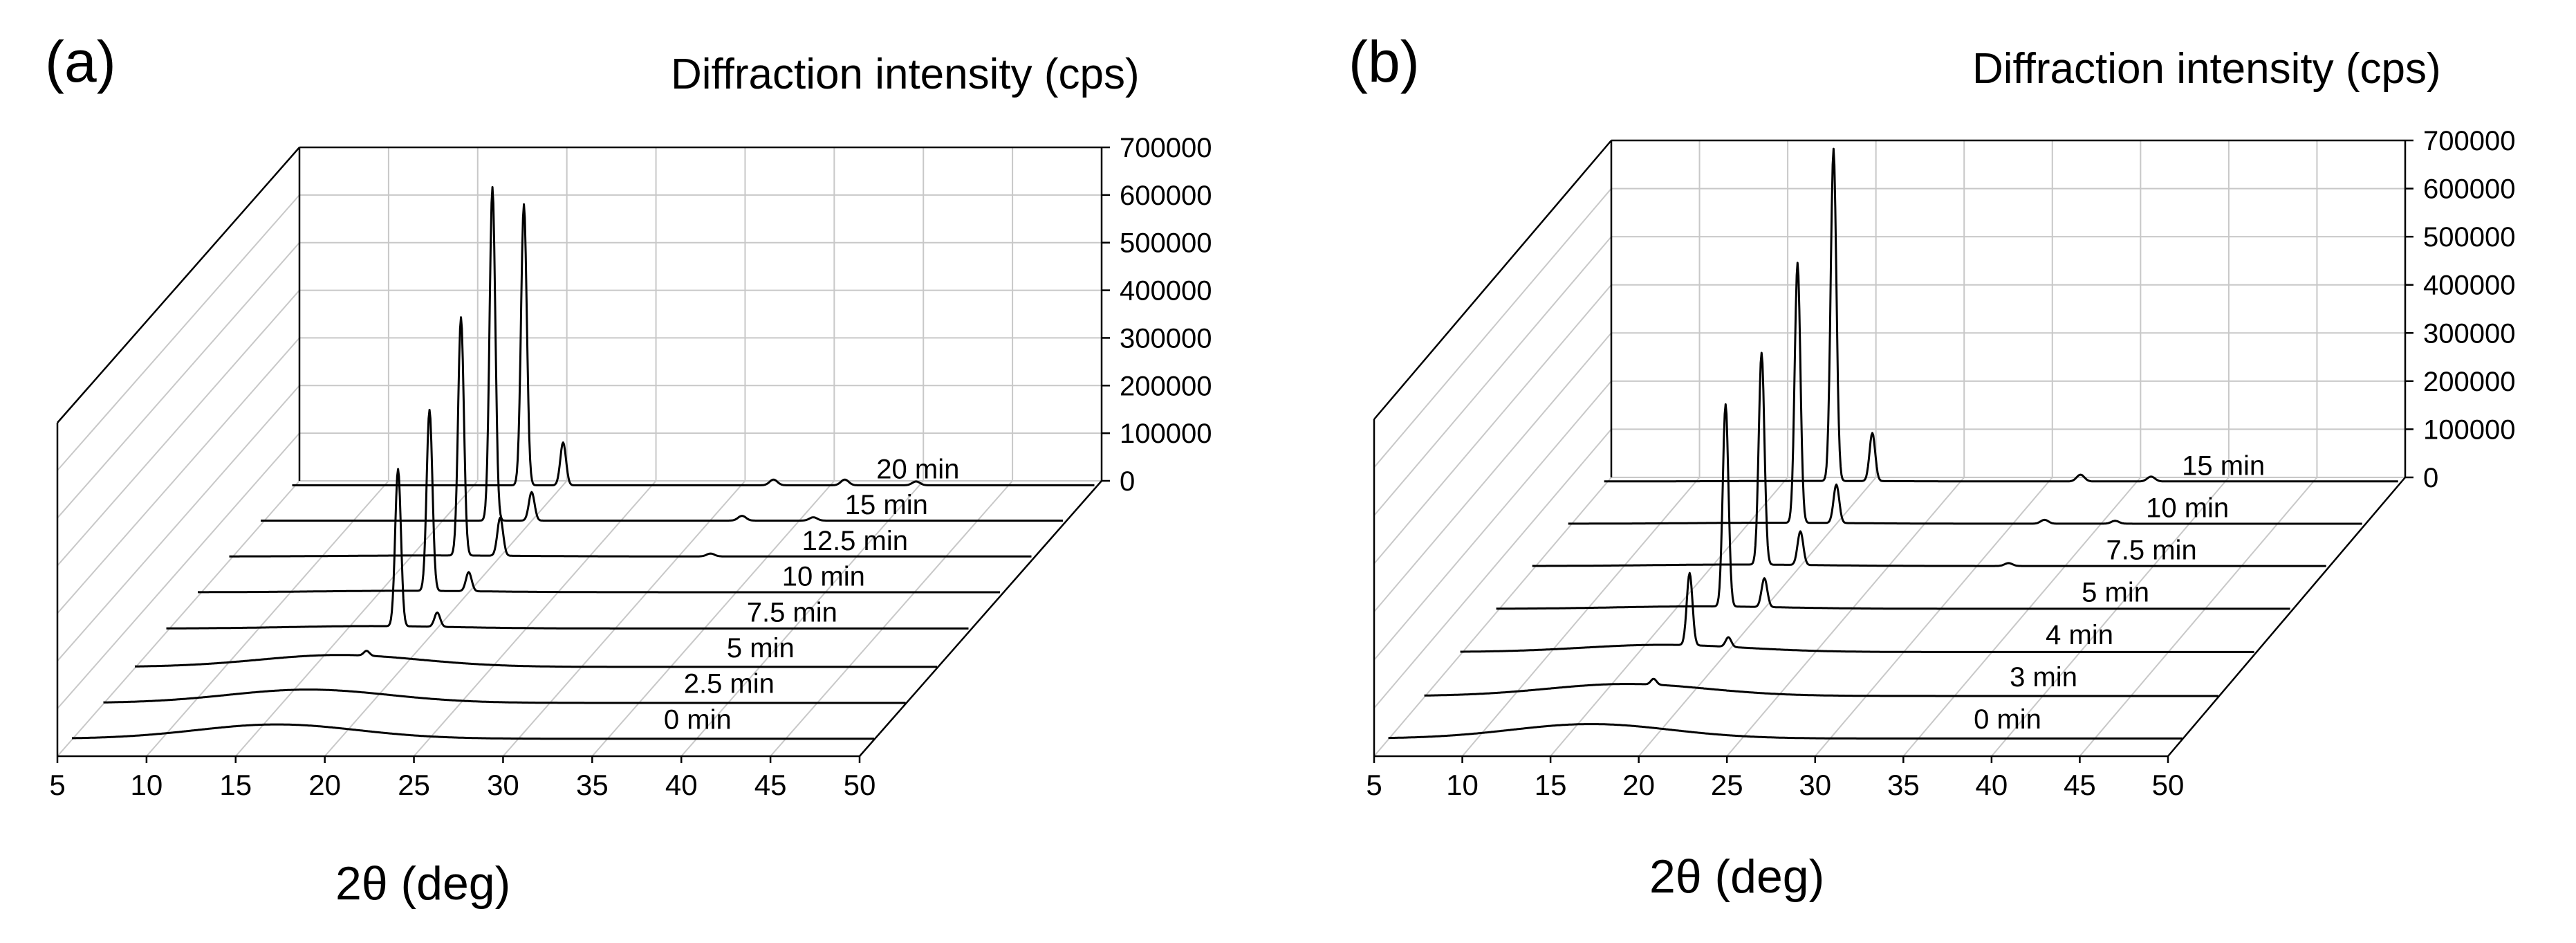 This screenshot has height=943, width=2576. Describe the element at coordinates (504, 687) in the screenshot. I see `series-2-5-min: 2.5 min` at that location.